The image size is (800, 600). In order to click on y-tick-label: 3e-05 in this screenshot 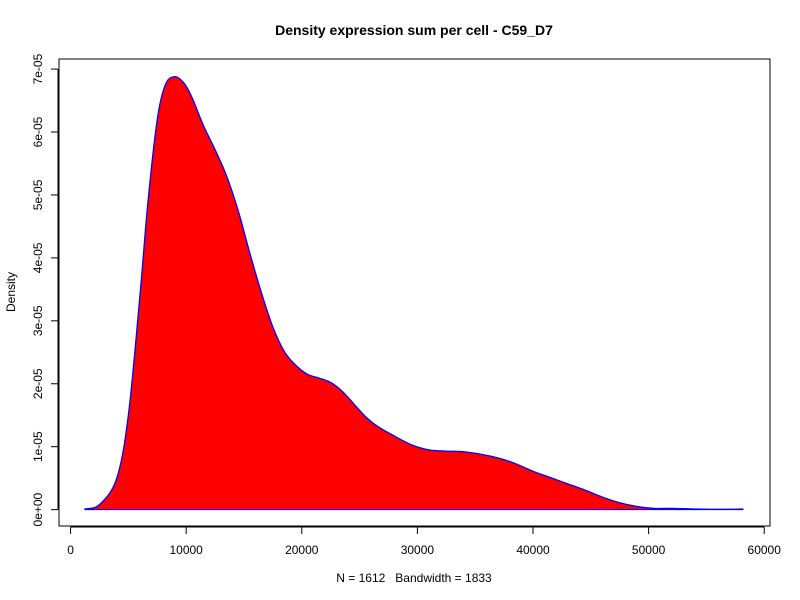, I will do `click(38, 320)`.